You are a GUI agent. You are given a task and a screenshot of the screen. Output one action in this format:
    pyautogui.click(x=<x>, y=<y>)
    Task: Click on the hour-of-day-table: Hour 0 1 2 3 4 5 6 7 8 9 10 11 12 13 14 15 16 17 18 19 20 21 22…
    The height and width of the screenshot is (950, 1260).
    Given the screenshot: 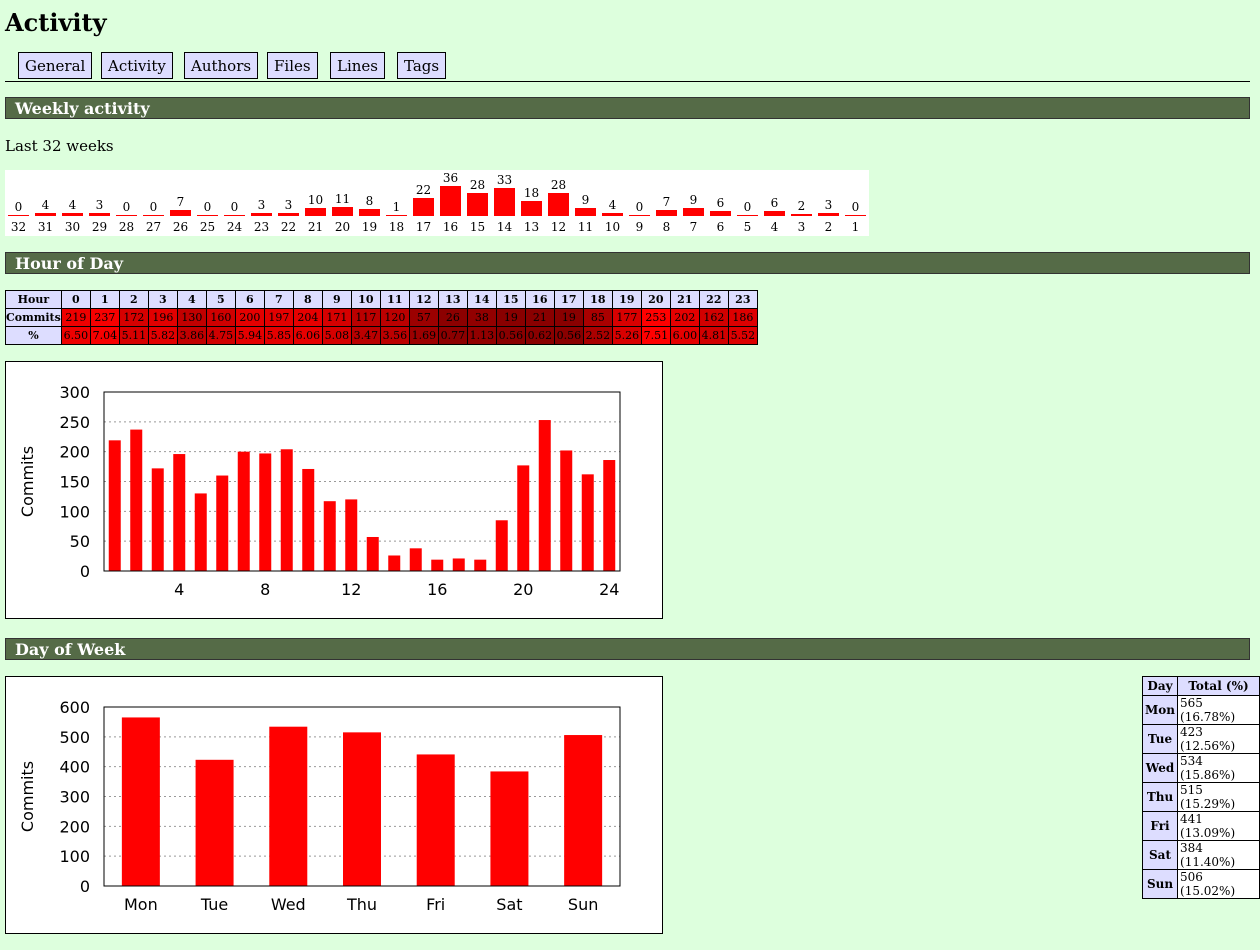 What is the action you would take?
    pyautogui.click(x=381, y=317)
    